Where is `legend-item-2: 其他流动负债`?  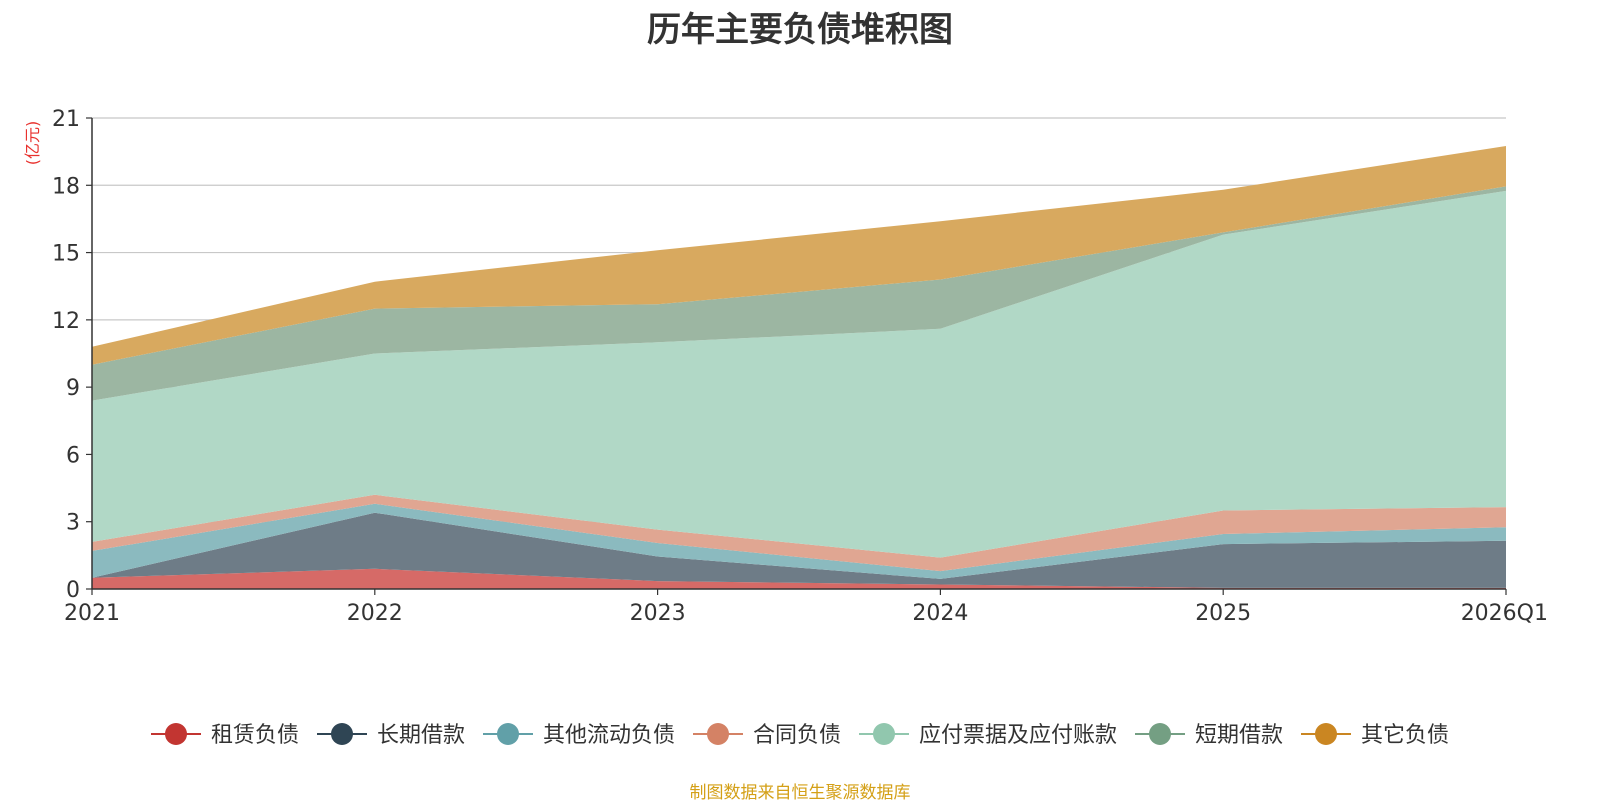 legend-item-2: 其他流动负债 is located at coordinates (579, 735).